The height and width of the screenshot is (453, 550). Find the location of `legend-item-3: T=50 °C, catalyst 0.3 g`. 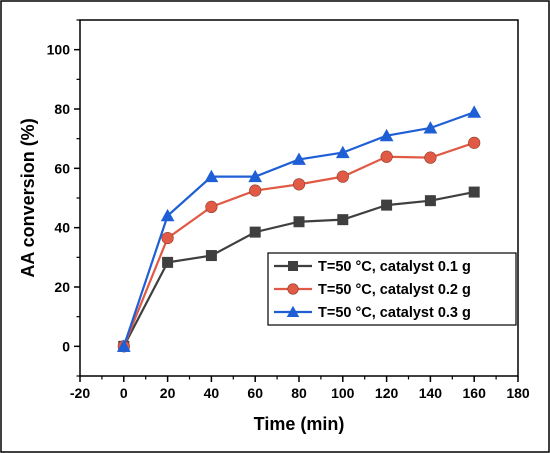

legend-item-3: T=50 °C, catalyst 0.3 g is located at coordinates (372, 313).